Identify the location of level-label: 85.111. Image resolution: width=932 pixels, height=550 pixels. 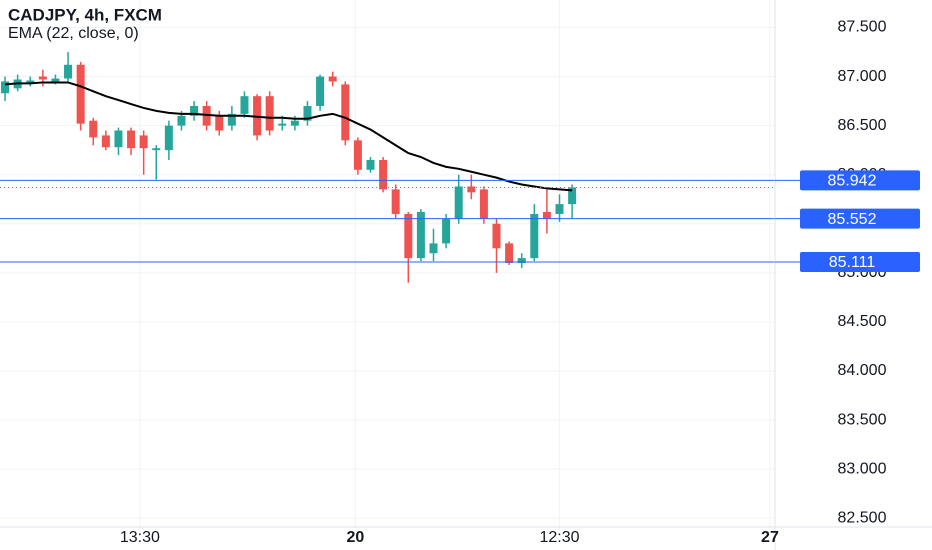
(852, 262).